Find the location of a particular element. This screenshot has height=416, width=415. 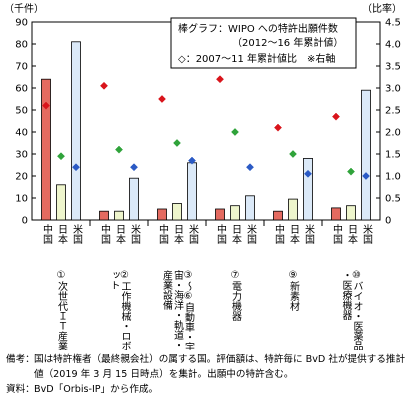

right-tick-label: 2.0 is located at coordinates (393, 133).